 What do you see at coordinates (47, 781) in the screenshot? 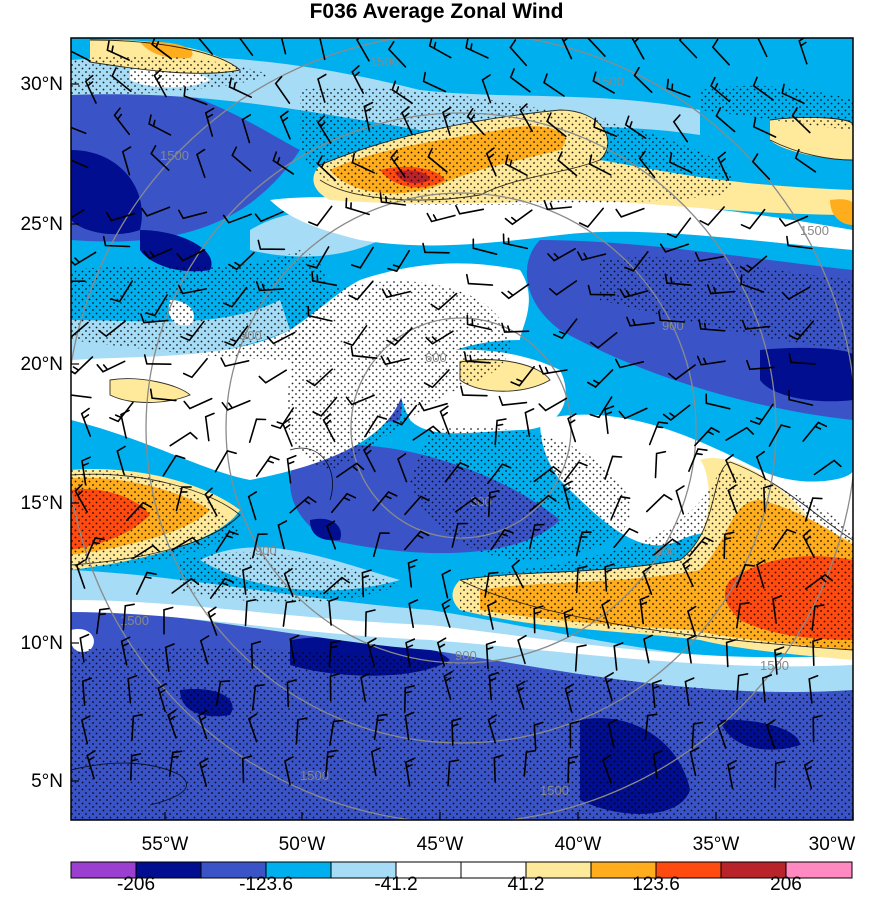
I see `lat-label-5n: 5°N` at bounding box center [47, 781].